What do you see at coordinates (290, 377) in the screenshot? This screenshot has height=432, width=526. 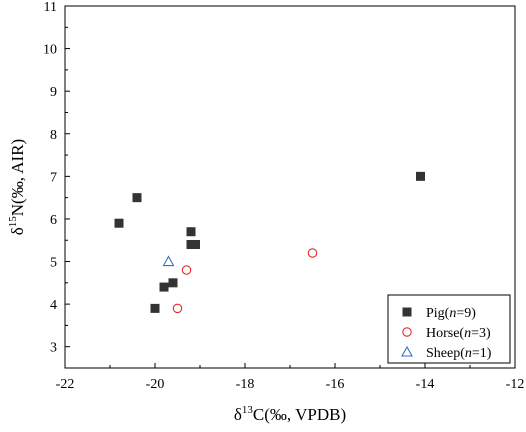 I see `x-axis-ticks: -22 -20 -18 -16 -14 -12` at bounding box center [290, 377].